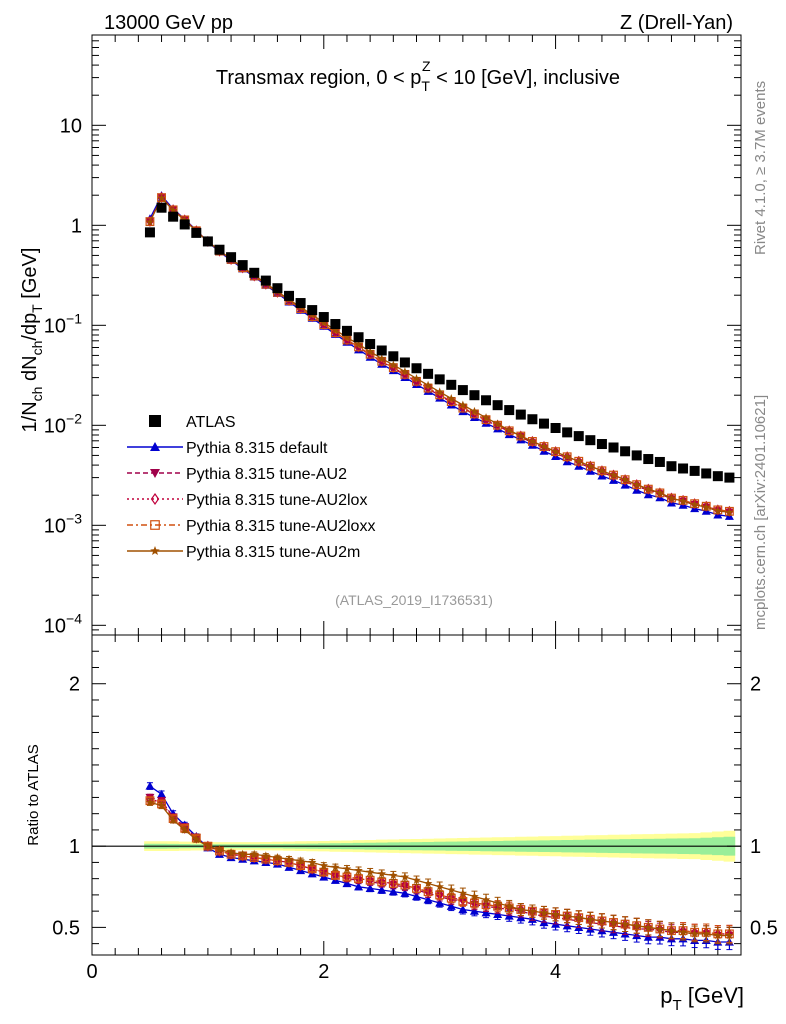 This screenshot has width=786, height=1024. I want to click on legend-label: Pythia 8.315 tune-AU2lox, so click(276, 500).